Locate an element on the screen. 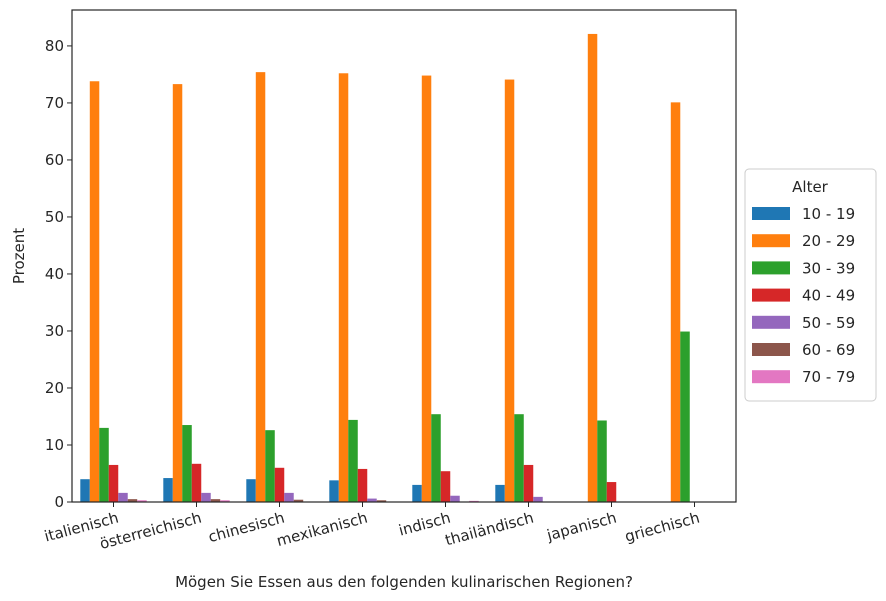 This screenshot has height=601, width=886. y-axis: 0 10 20 30 40 50 60 70 80 is located at coordinates (58, 274).